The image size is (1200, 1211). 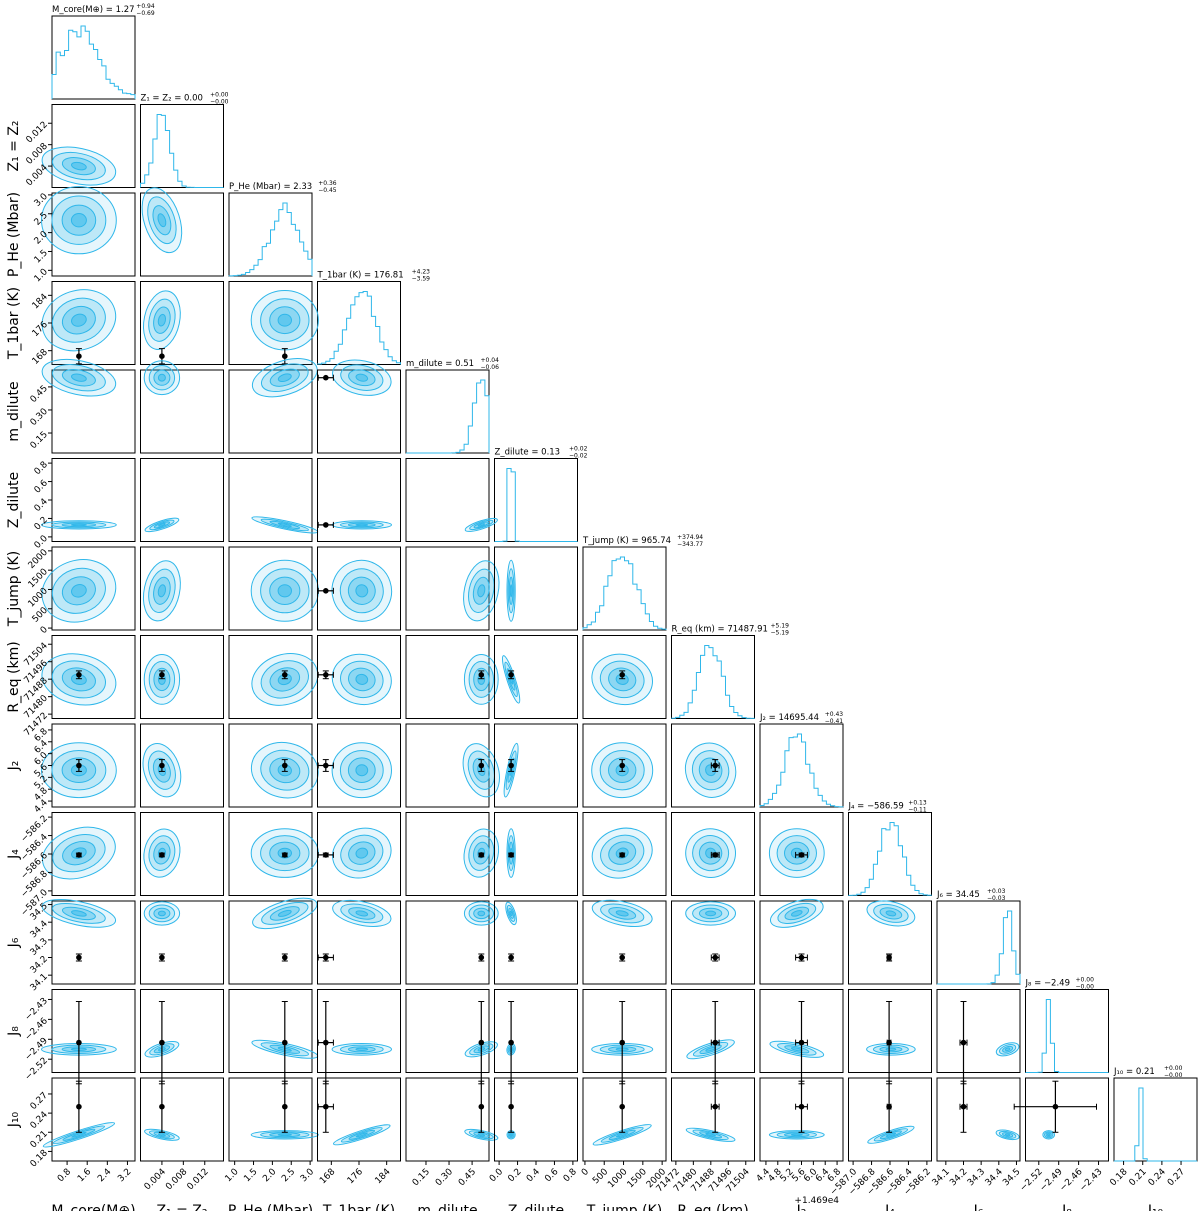 What do you see at coordinates (533, 1175) in the screenshot?
I see `x-tick-label-Zdilute: 0.4` at bounding box center [533, 1175].